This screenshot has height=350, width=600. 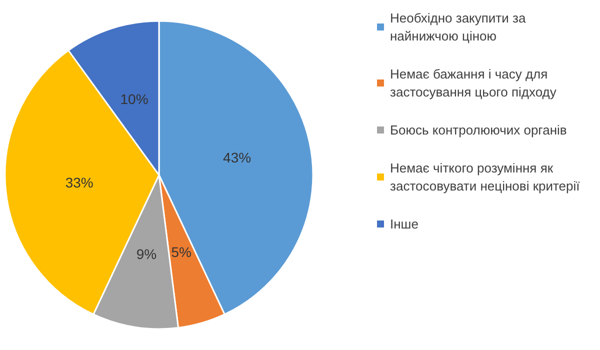 I want to click on legend-label: Необхідно закупити за найнижчою ціною, so click(x=458, y=27).